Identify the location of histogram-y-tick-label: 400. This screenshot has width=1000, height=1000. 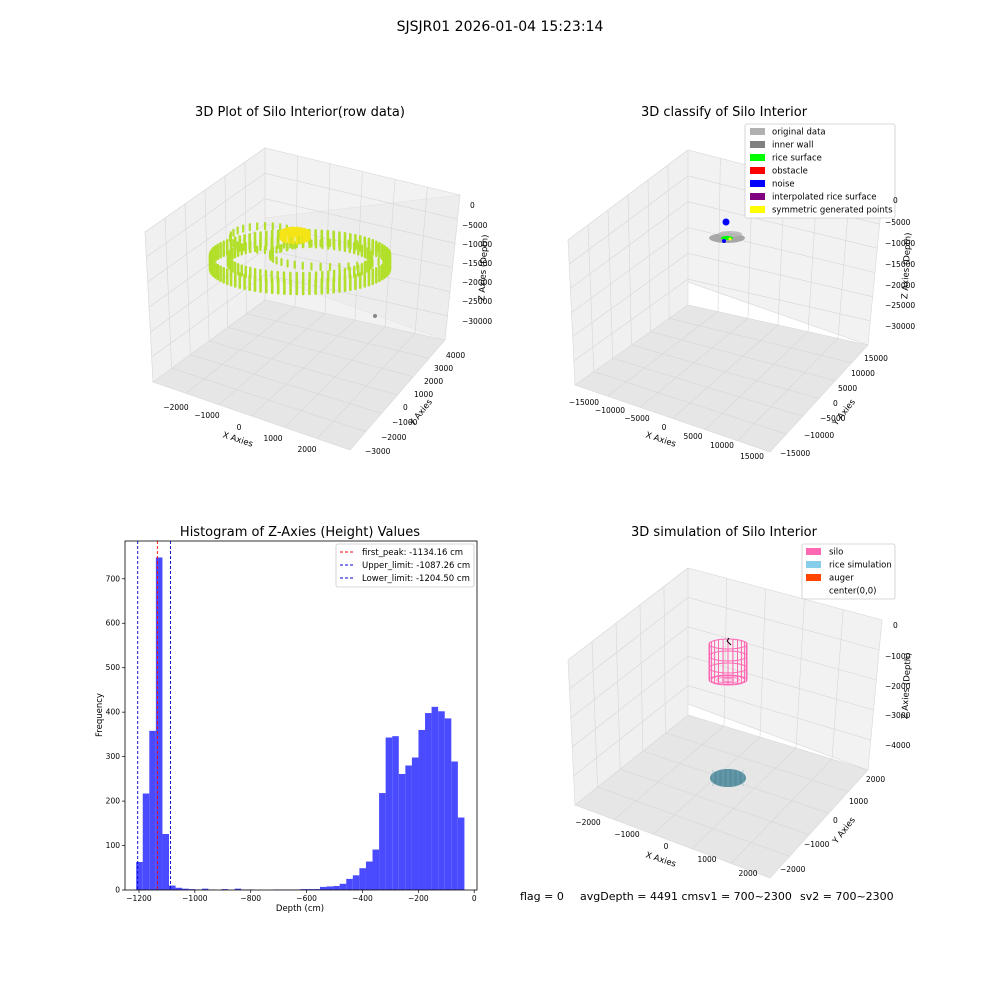
(113, 712).